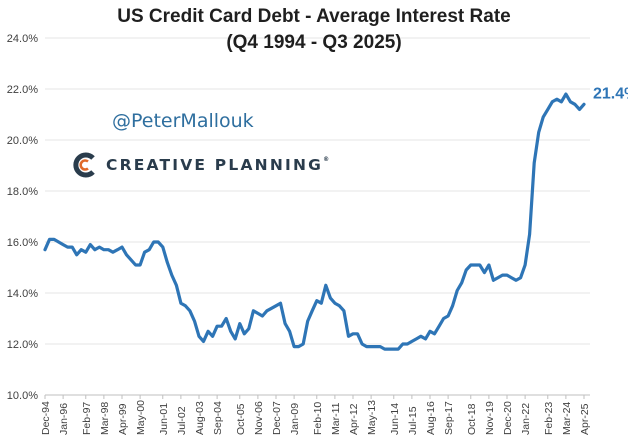  Describe the element at coordinates (182, 420) in the screenshot. I see `x-tick-label: Jul-02` at that location.